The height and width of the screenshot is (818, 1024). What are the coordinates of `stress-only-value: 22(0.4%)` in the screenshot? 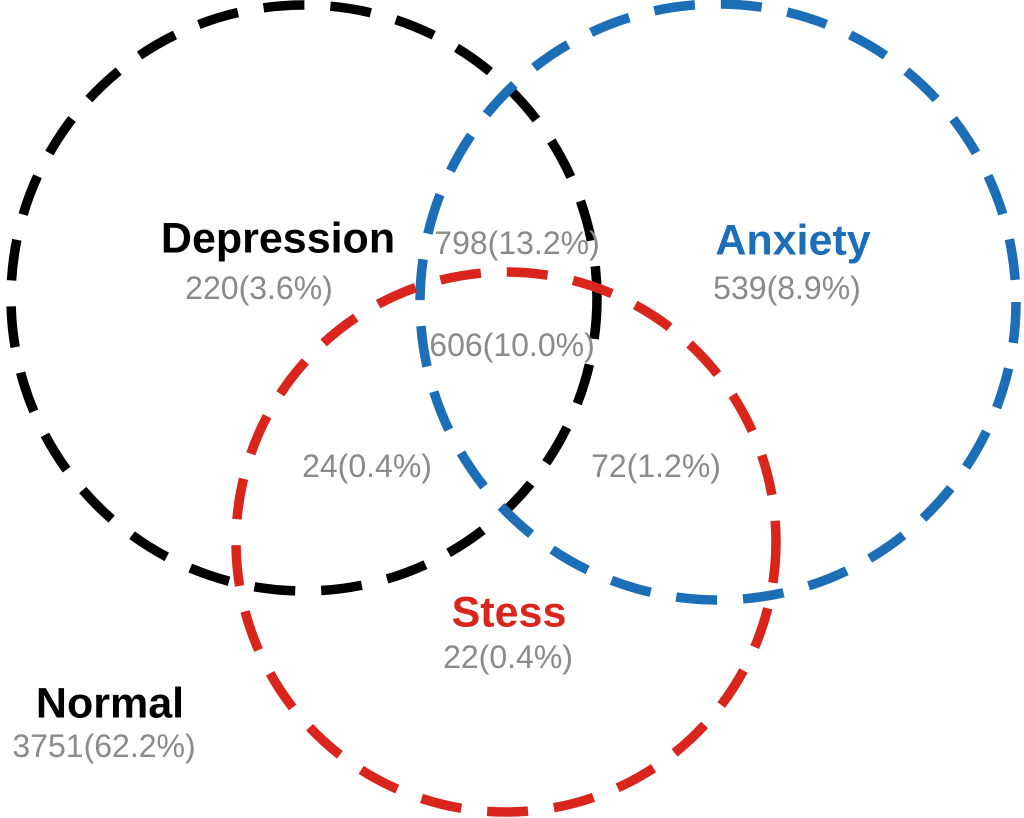 It's located at (508, 657).